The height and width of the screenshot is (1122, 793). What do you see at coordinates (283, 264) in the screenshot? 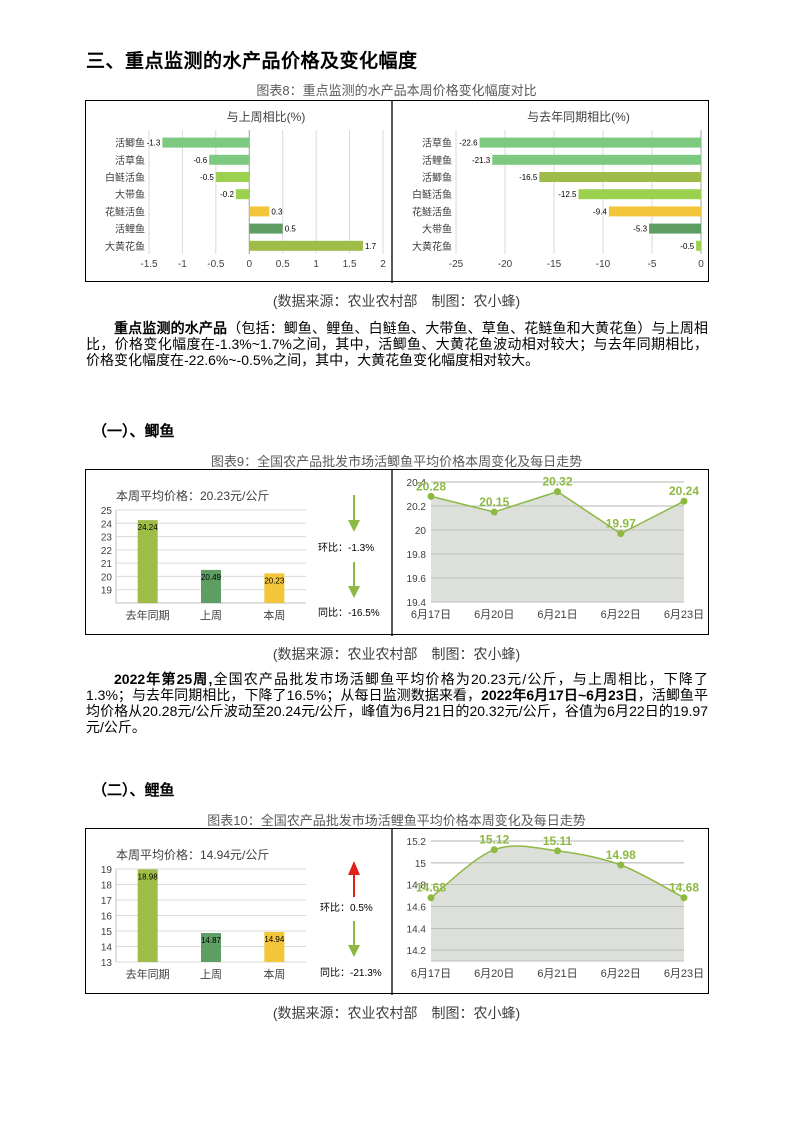
I see `x-tick-label: 0.5` at bounding box center [283, 264].